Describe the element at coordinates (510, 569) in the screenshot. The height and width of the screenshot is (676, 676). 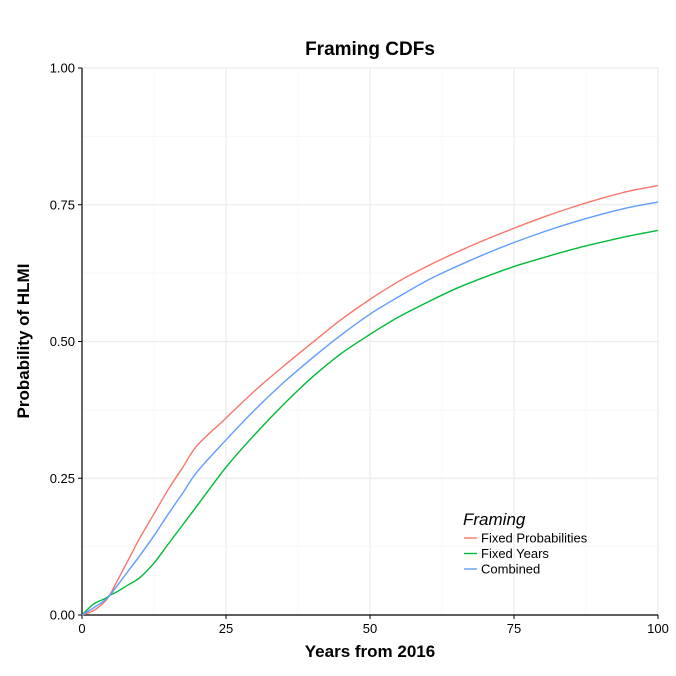
I see `legend-label-combined: Combined` at that location.